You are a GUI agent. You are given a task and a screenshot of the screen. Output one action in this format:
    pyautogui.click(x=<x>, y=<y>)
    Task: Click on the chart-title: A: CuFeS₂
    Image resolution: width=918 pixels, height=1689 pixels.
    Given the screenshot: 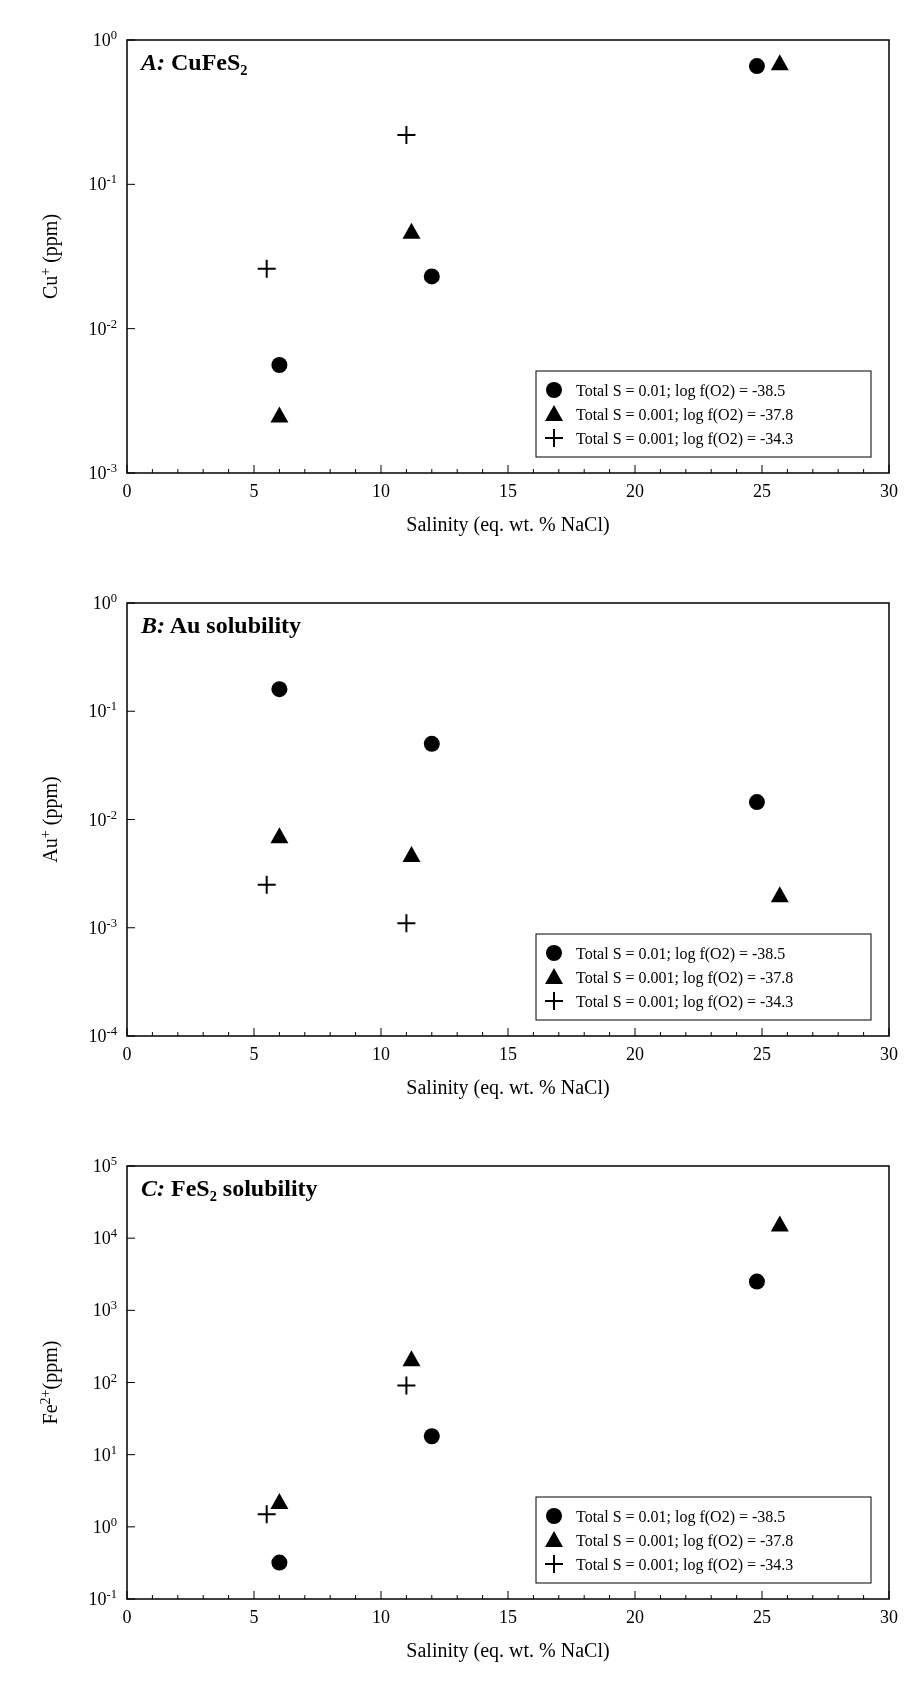 What is the action you would take?
    pyautogui.click(x=193, y=62)
    